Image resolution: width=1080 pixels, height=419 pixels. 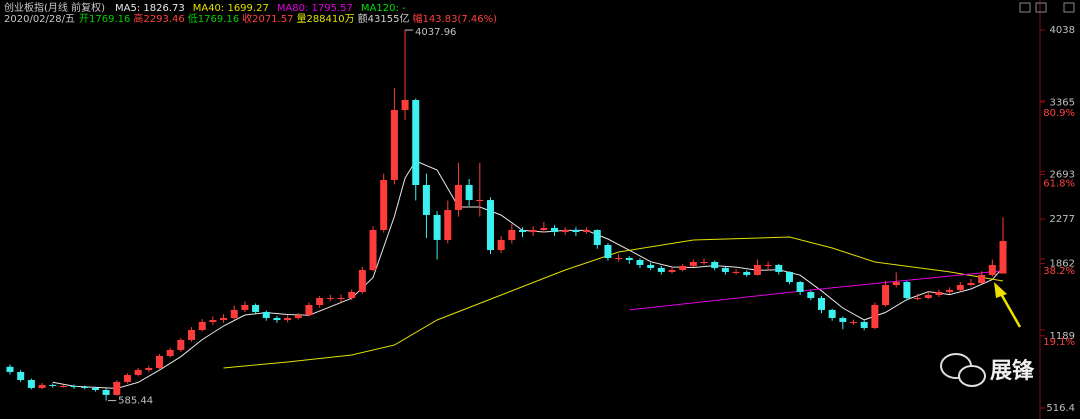 I want to click on legend-entry: MA5: 1826.73, so click(x=150, y=8).